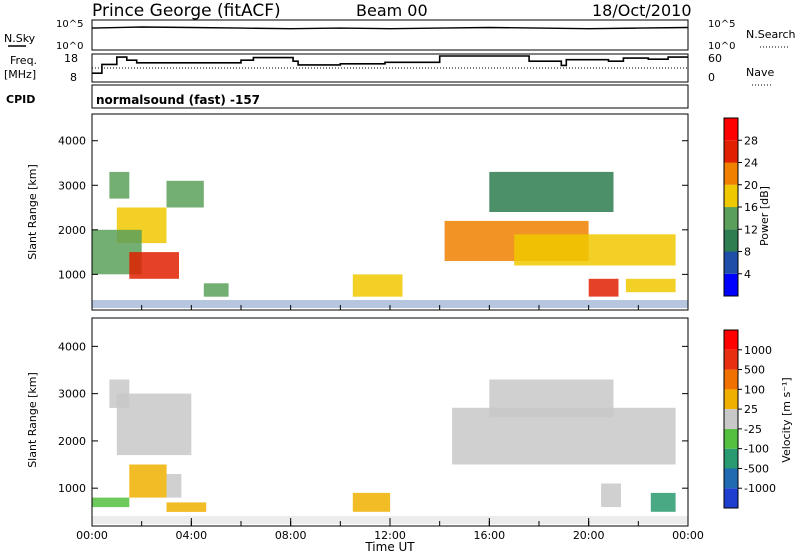  I want to click on velocity-colorbar-tick-label: 100, so click(754, 389).